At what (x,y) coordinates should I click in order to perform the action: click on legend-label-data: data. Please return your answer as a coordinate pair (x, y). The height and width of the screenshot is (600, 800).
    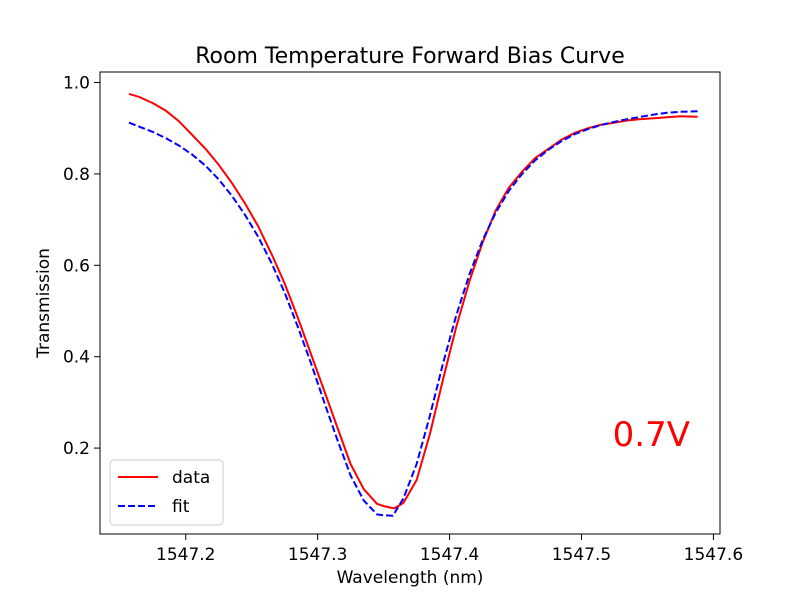
    Looking at the image, I should click on (191, 478).